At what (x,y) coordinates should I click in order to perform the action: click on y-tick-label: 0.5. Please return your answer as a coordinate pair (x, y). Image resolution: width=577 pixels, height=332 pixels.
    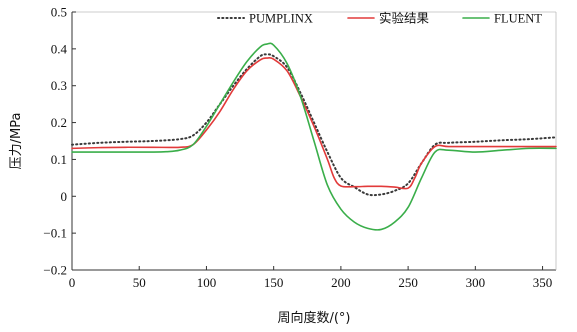
    Looking at the image, I should click on (59, 12).